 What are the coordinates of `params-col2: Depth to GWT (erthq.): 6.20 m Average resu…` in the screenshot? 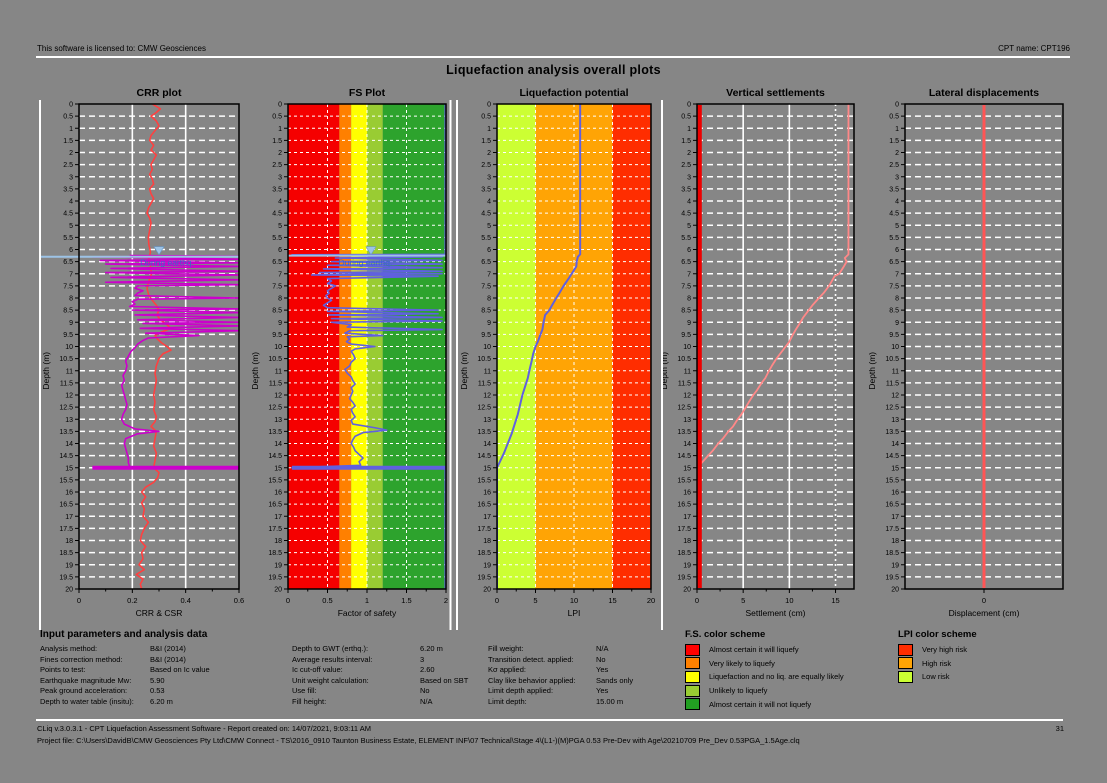 It's located at (380, 676).